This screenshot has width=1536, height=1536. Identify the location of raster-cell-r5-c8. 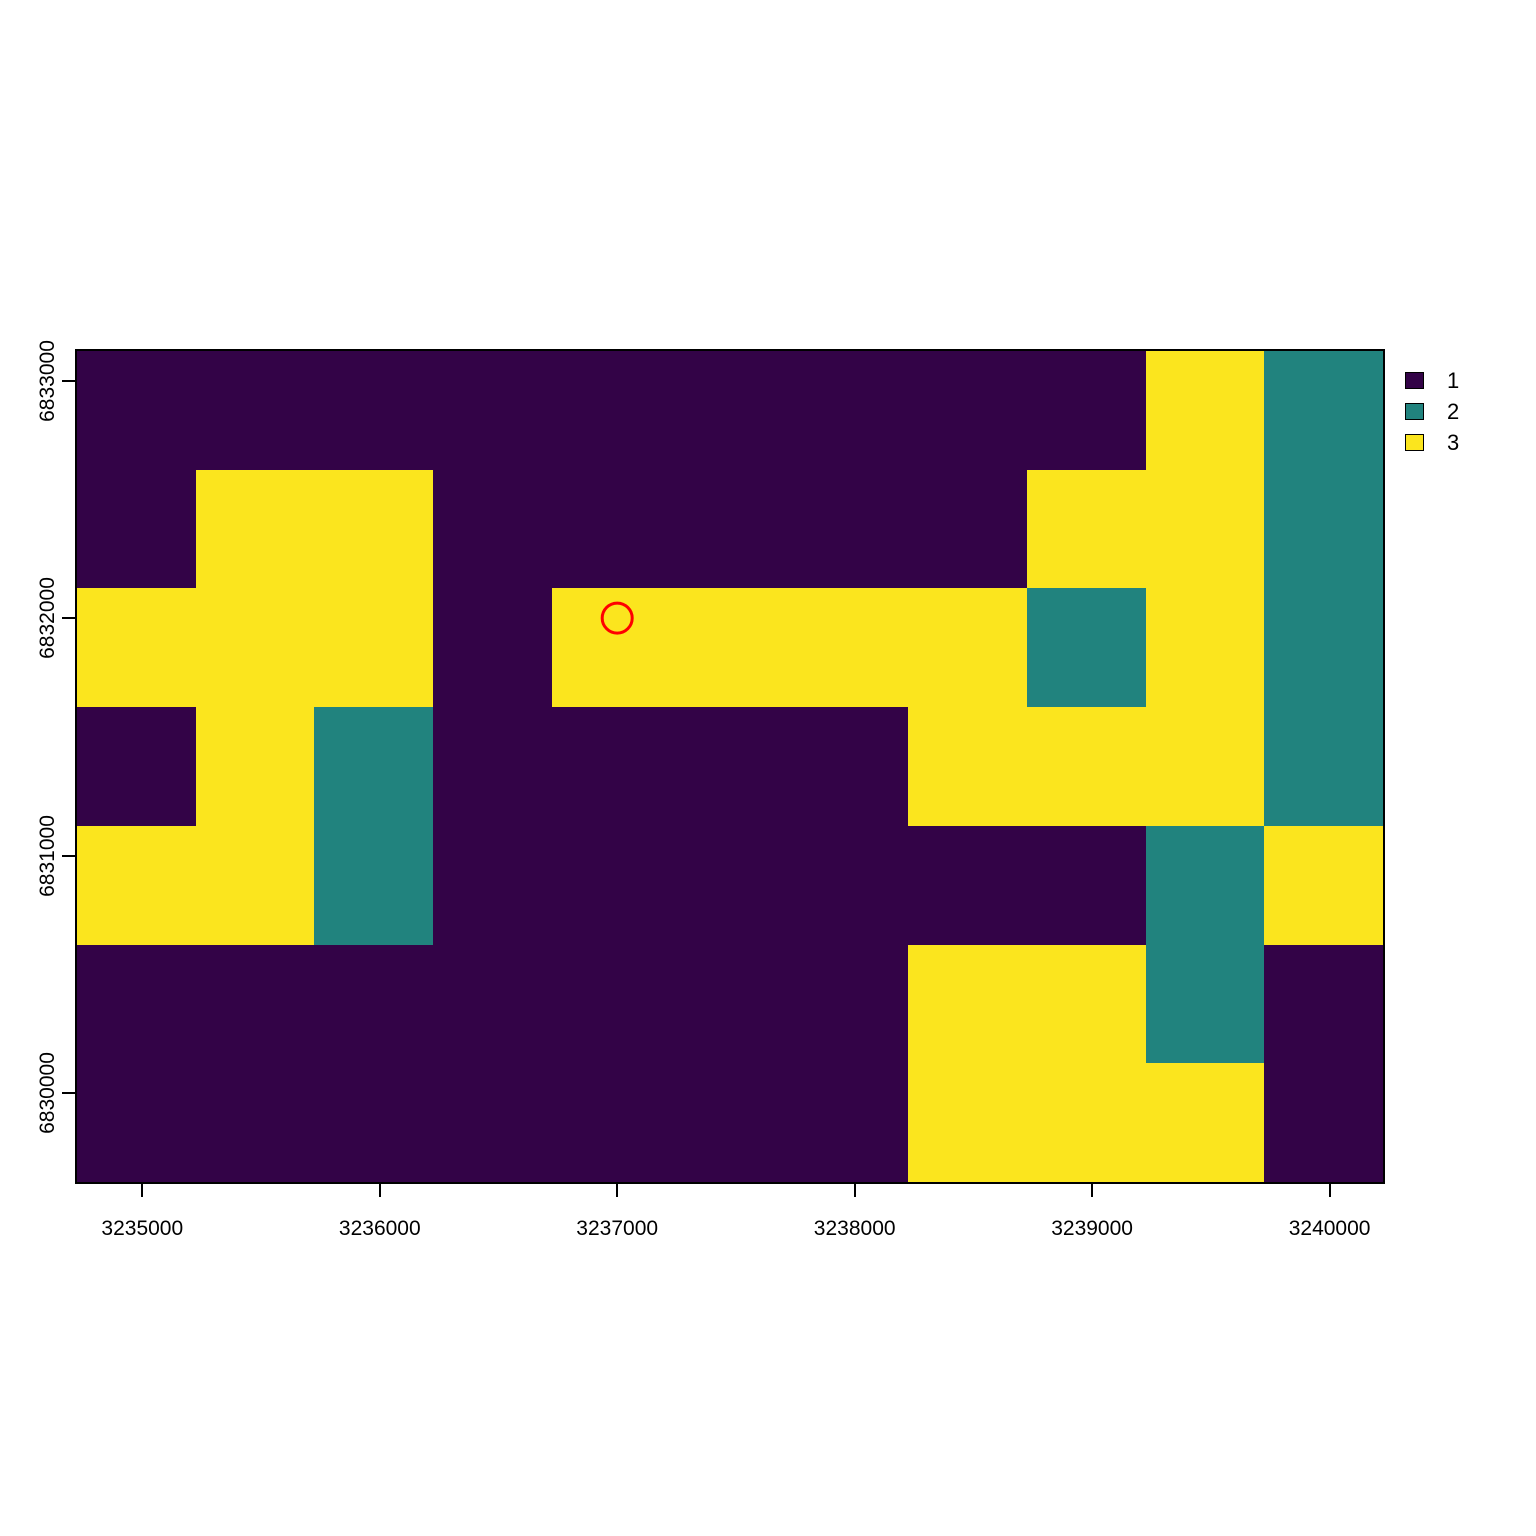
(1086, 1004).